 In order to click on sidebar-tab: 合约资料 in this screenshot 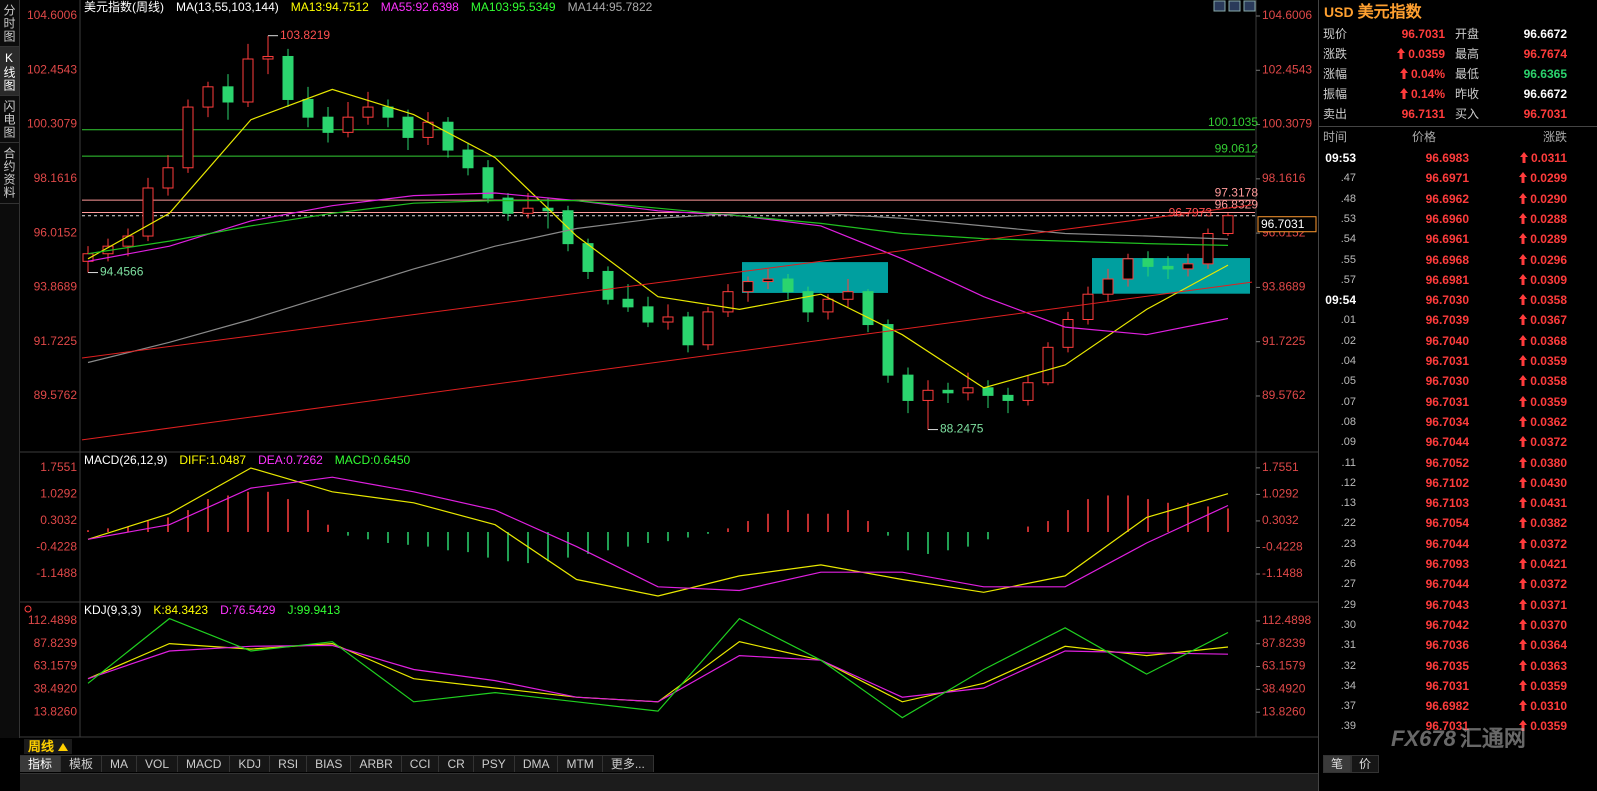, I will do `click(9, 173)`.